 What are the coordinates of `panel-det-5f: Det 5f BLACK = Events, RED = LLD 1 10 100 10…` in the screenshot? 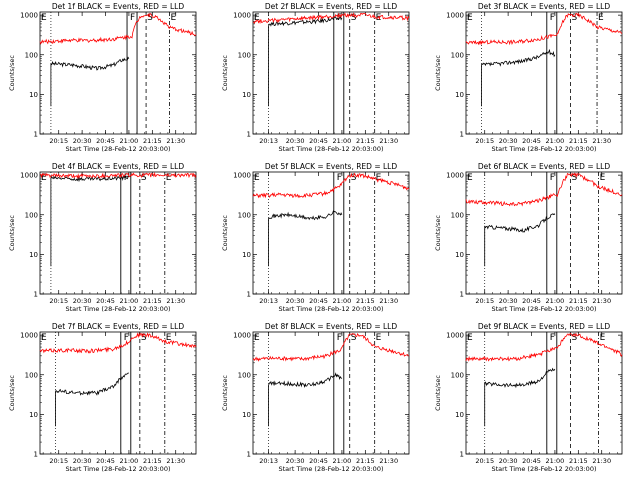 It's located at (315, 237).